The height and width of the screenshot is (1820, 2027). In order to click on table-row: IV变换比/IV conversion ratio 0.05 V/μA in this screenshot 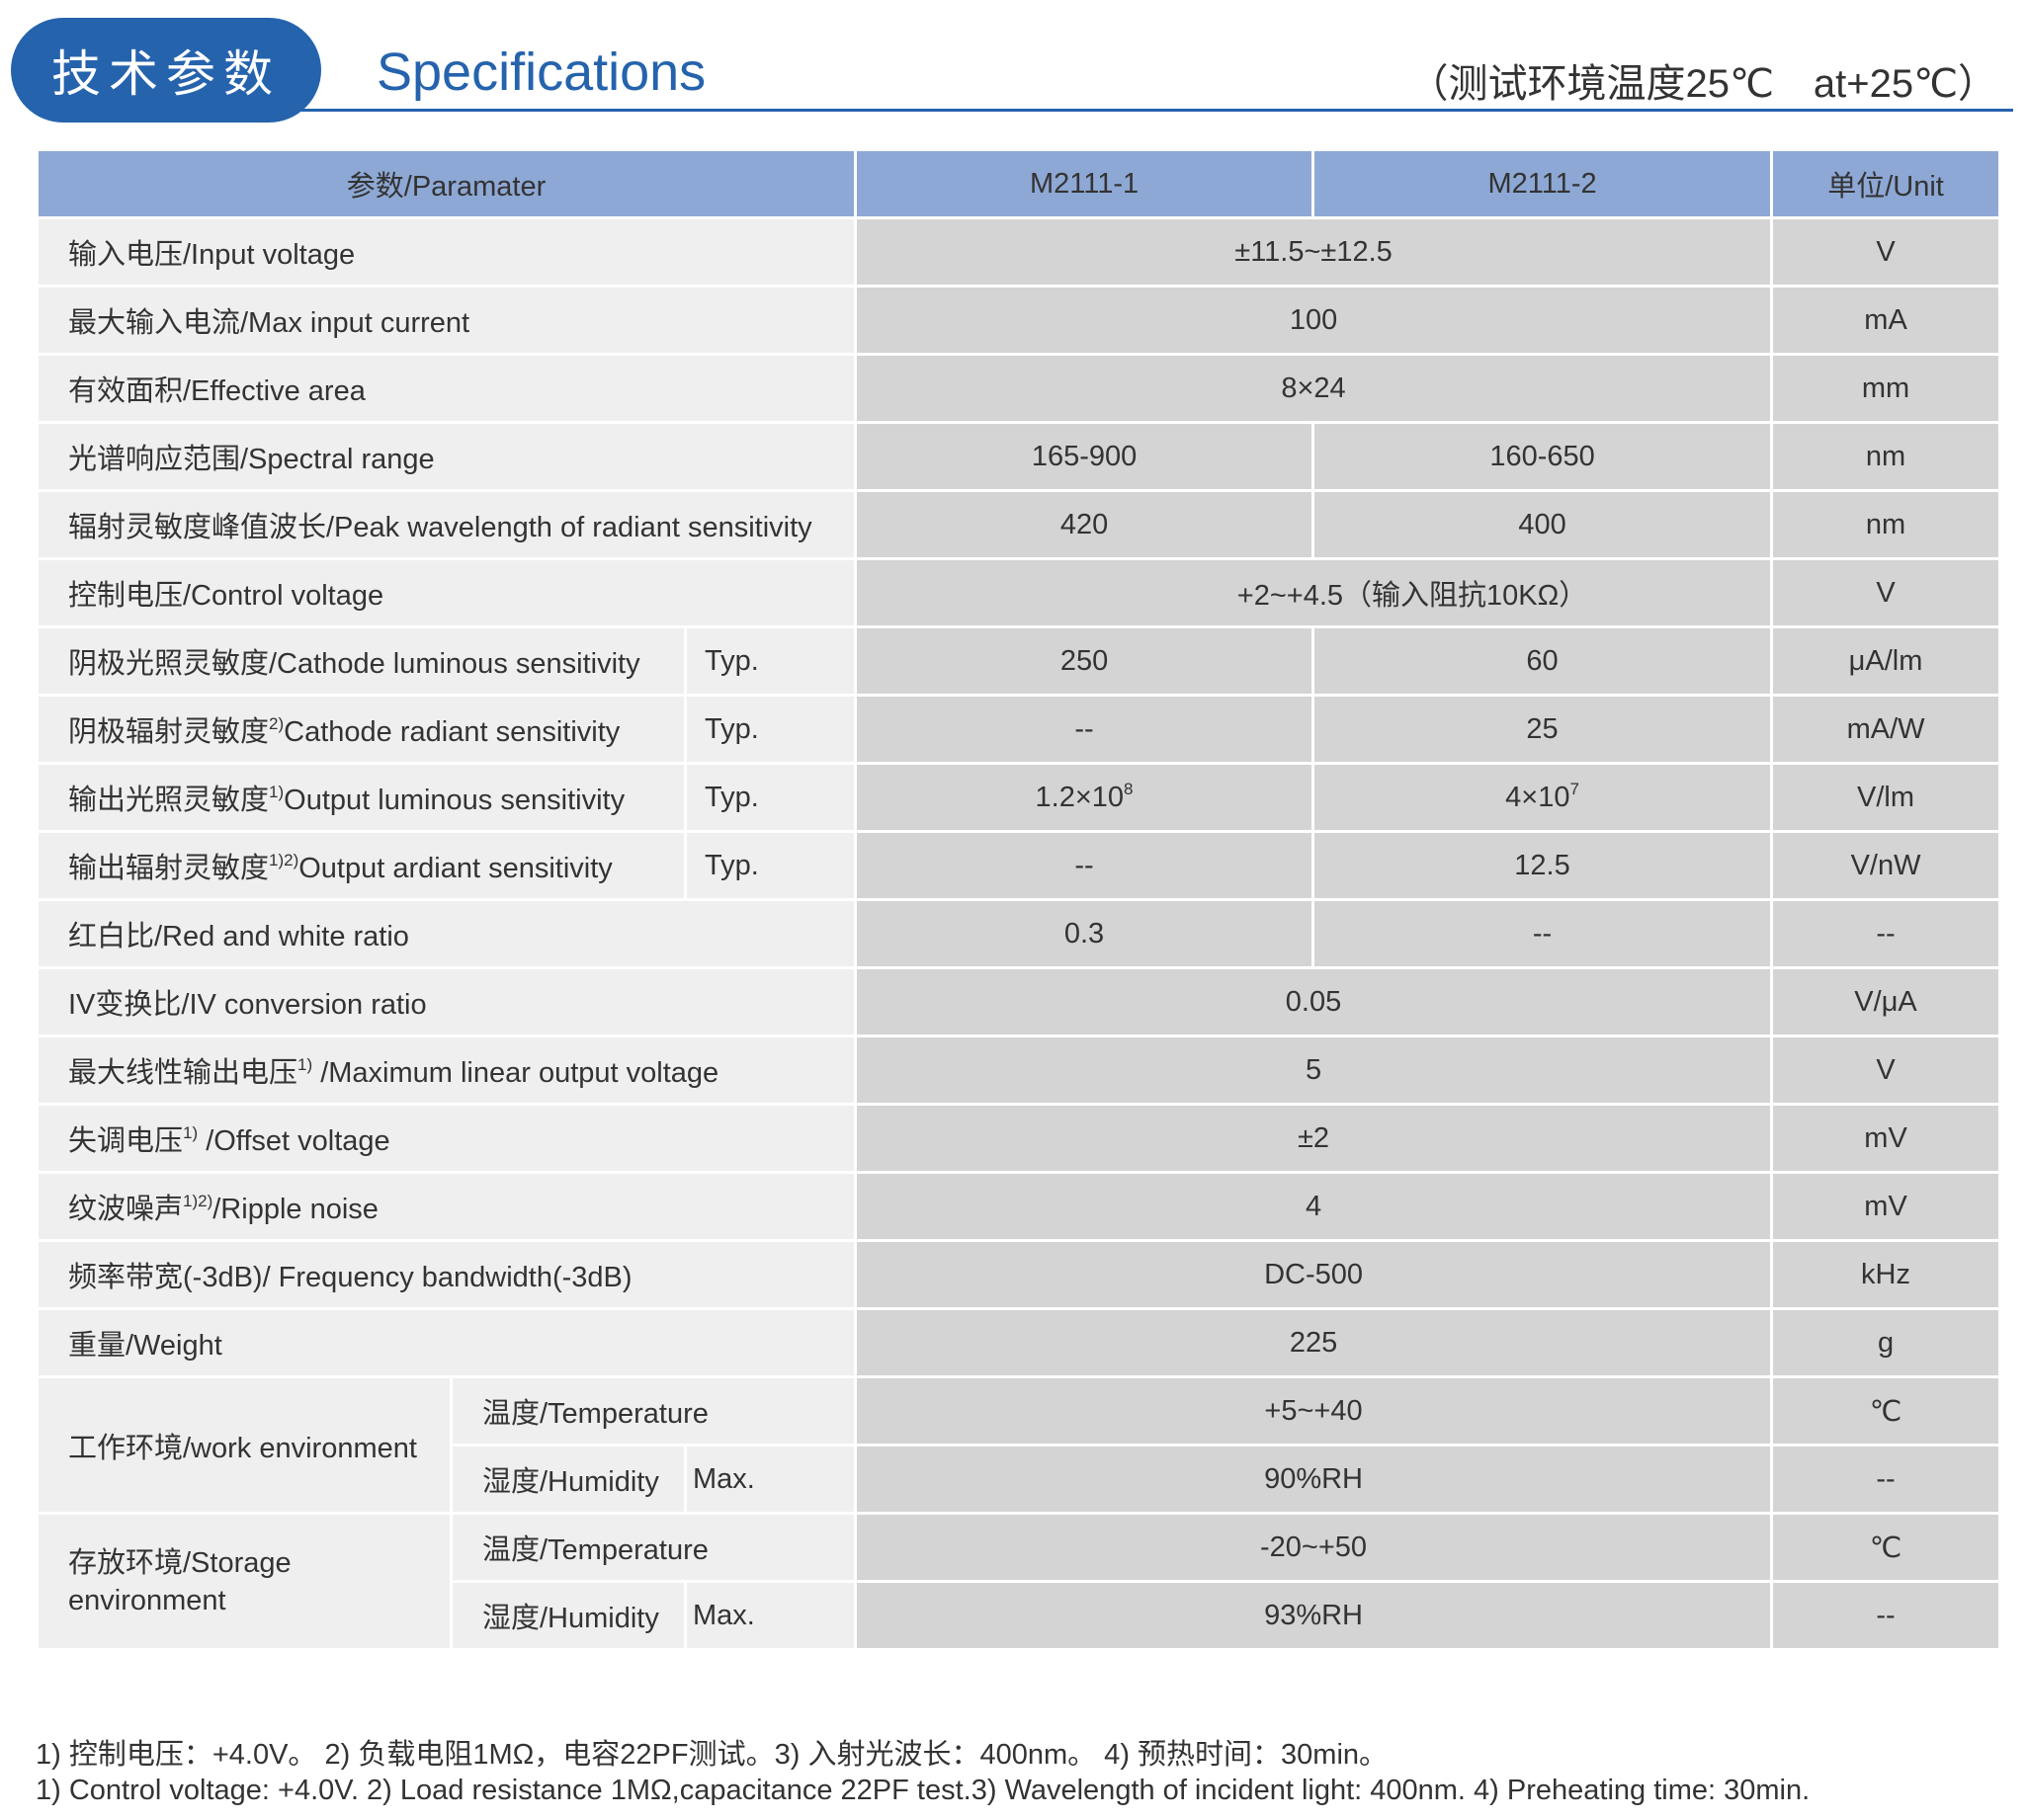, I will do `click(1019, 1001)`.